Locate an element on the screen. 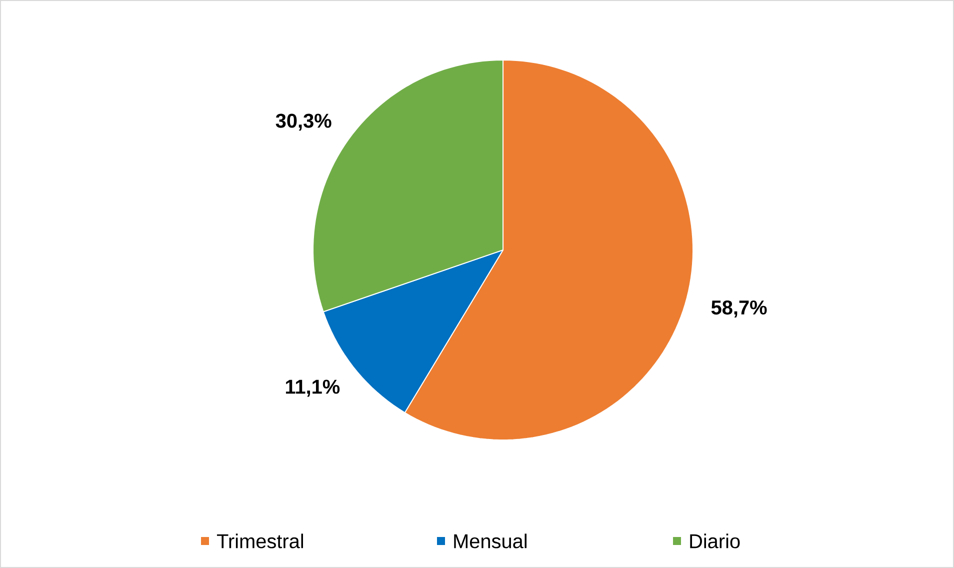 The height and width of the screenshot is (568, 954). data-label: 30,3% is located at coordinates (304, 122).